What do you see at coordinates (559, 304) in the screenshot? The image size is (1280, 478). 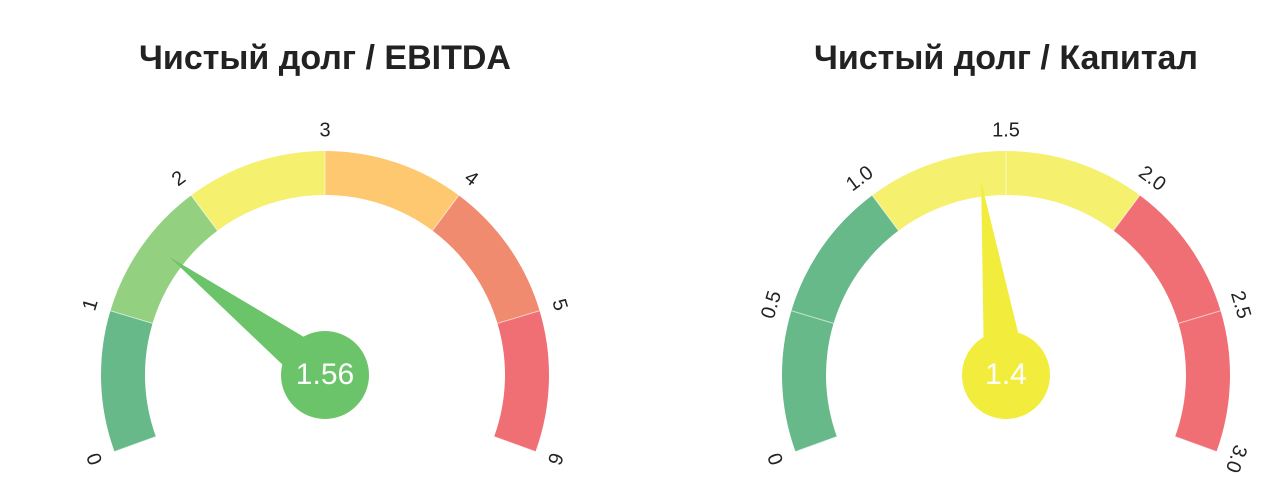 I see `tick-label: 5` at bounding box center [559, 304].